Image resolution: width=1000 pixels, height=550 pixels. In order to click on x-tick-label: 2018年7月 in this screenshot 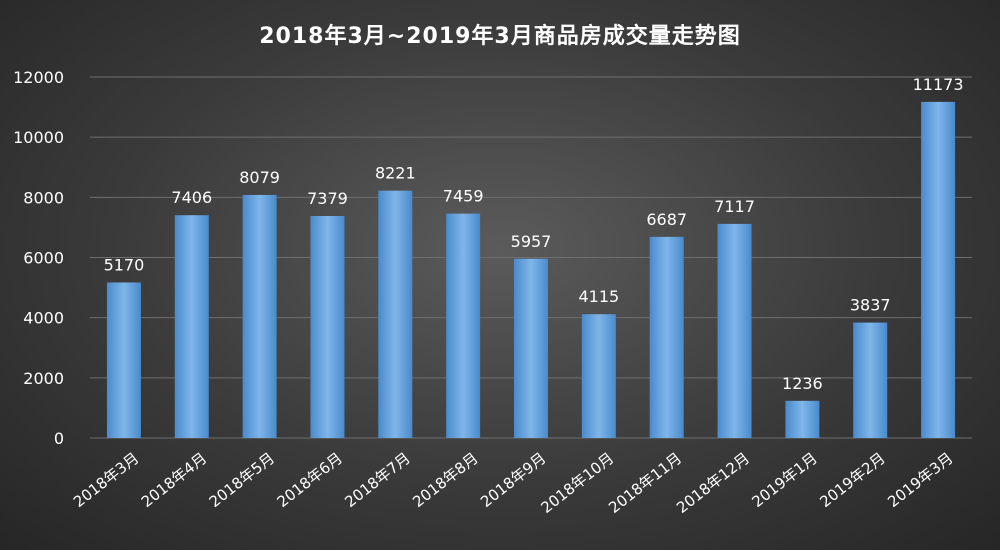, I will do `click(377, 480)`.